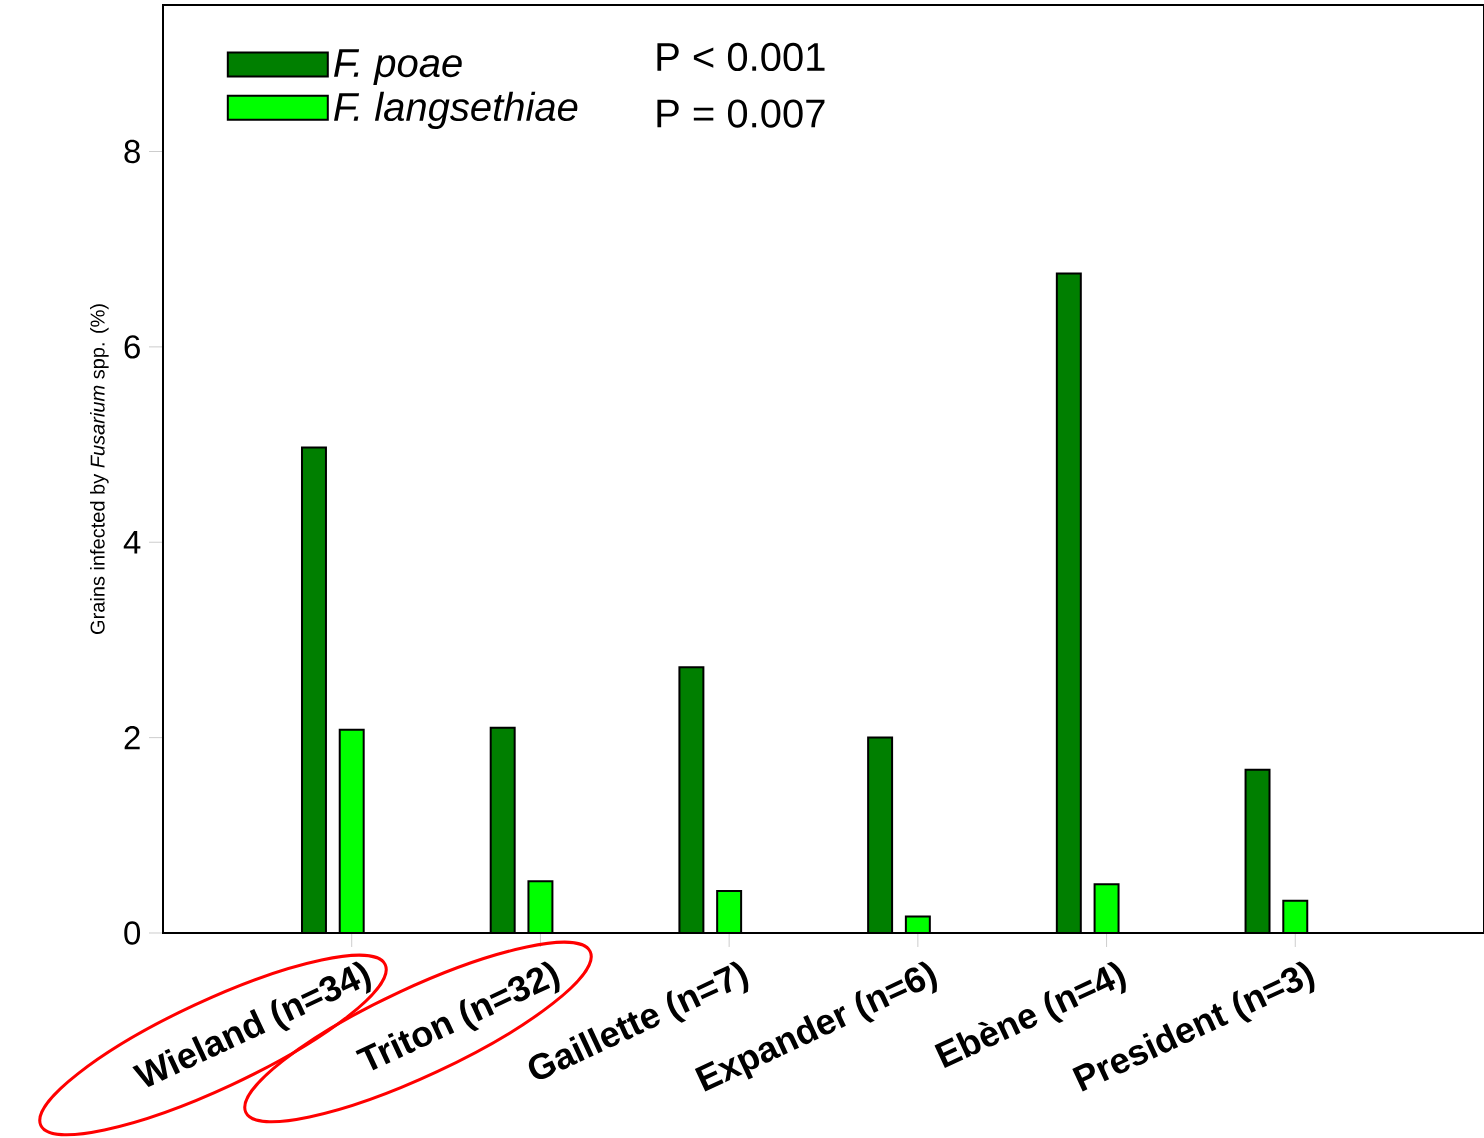  I want to click on y-axis-title: Grains infected by Fusarium spp. (%), so click(99, 469).